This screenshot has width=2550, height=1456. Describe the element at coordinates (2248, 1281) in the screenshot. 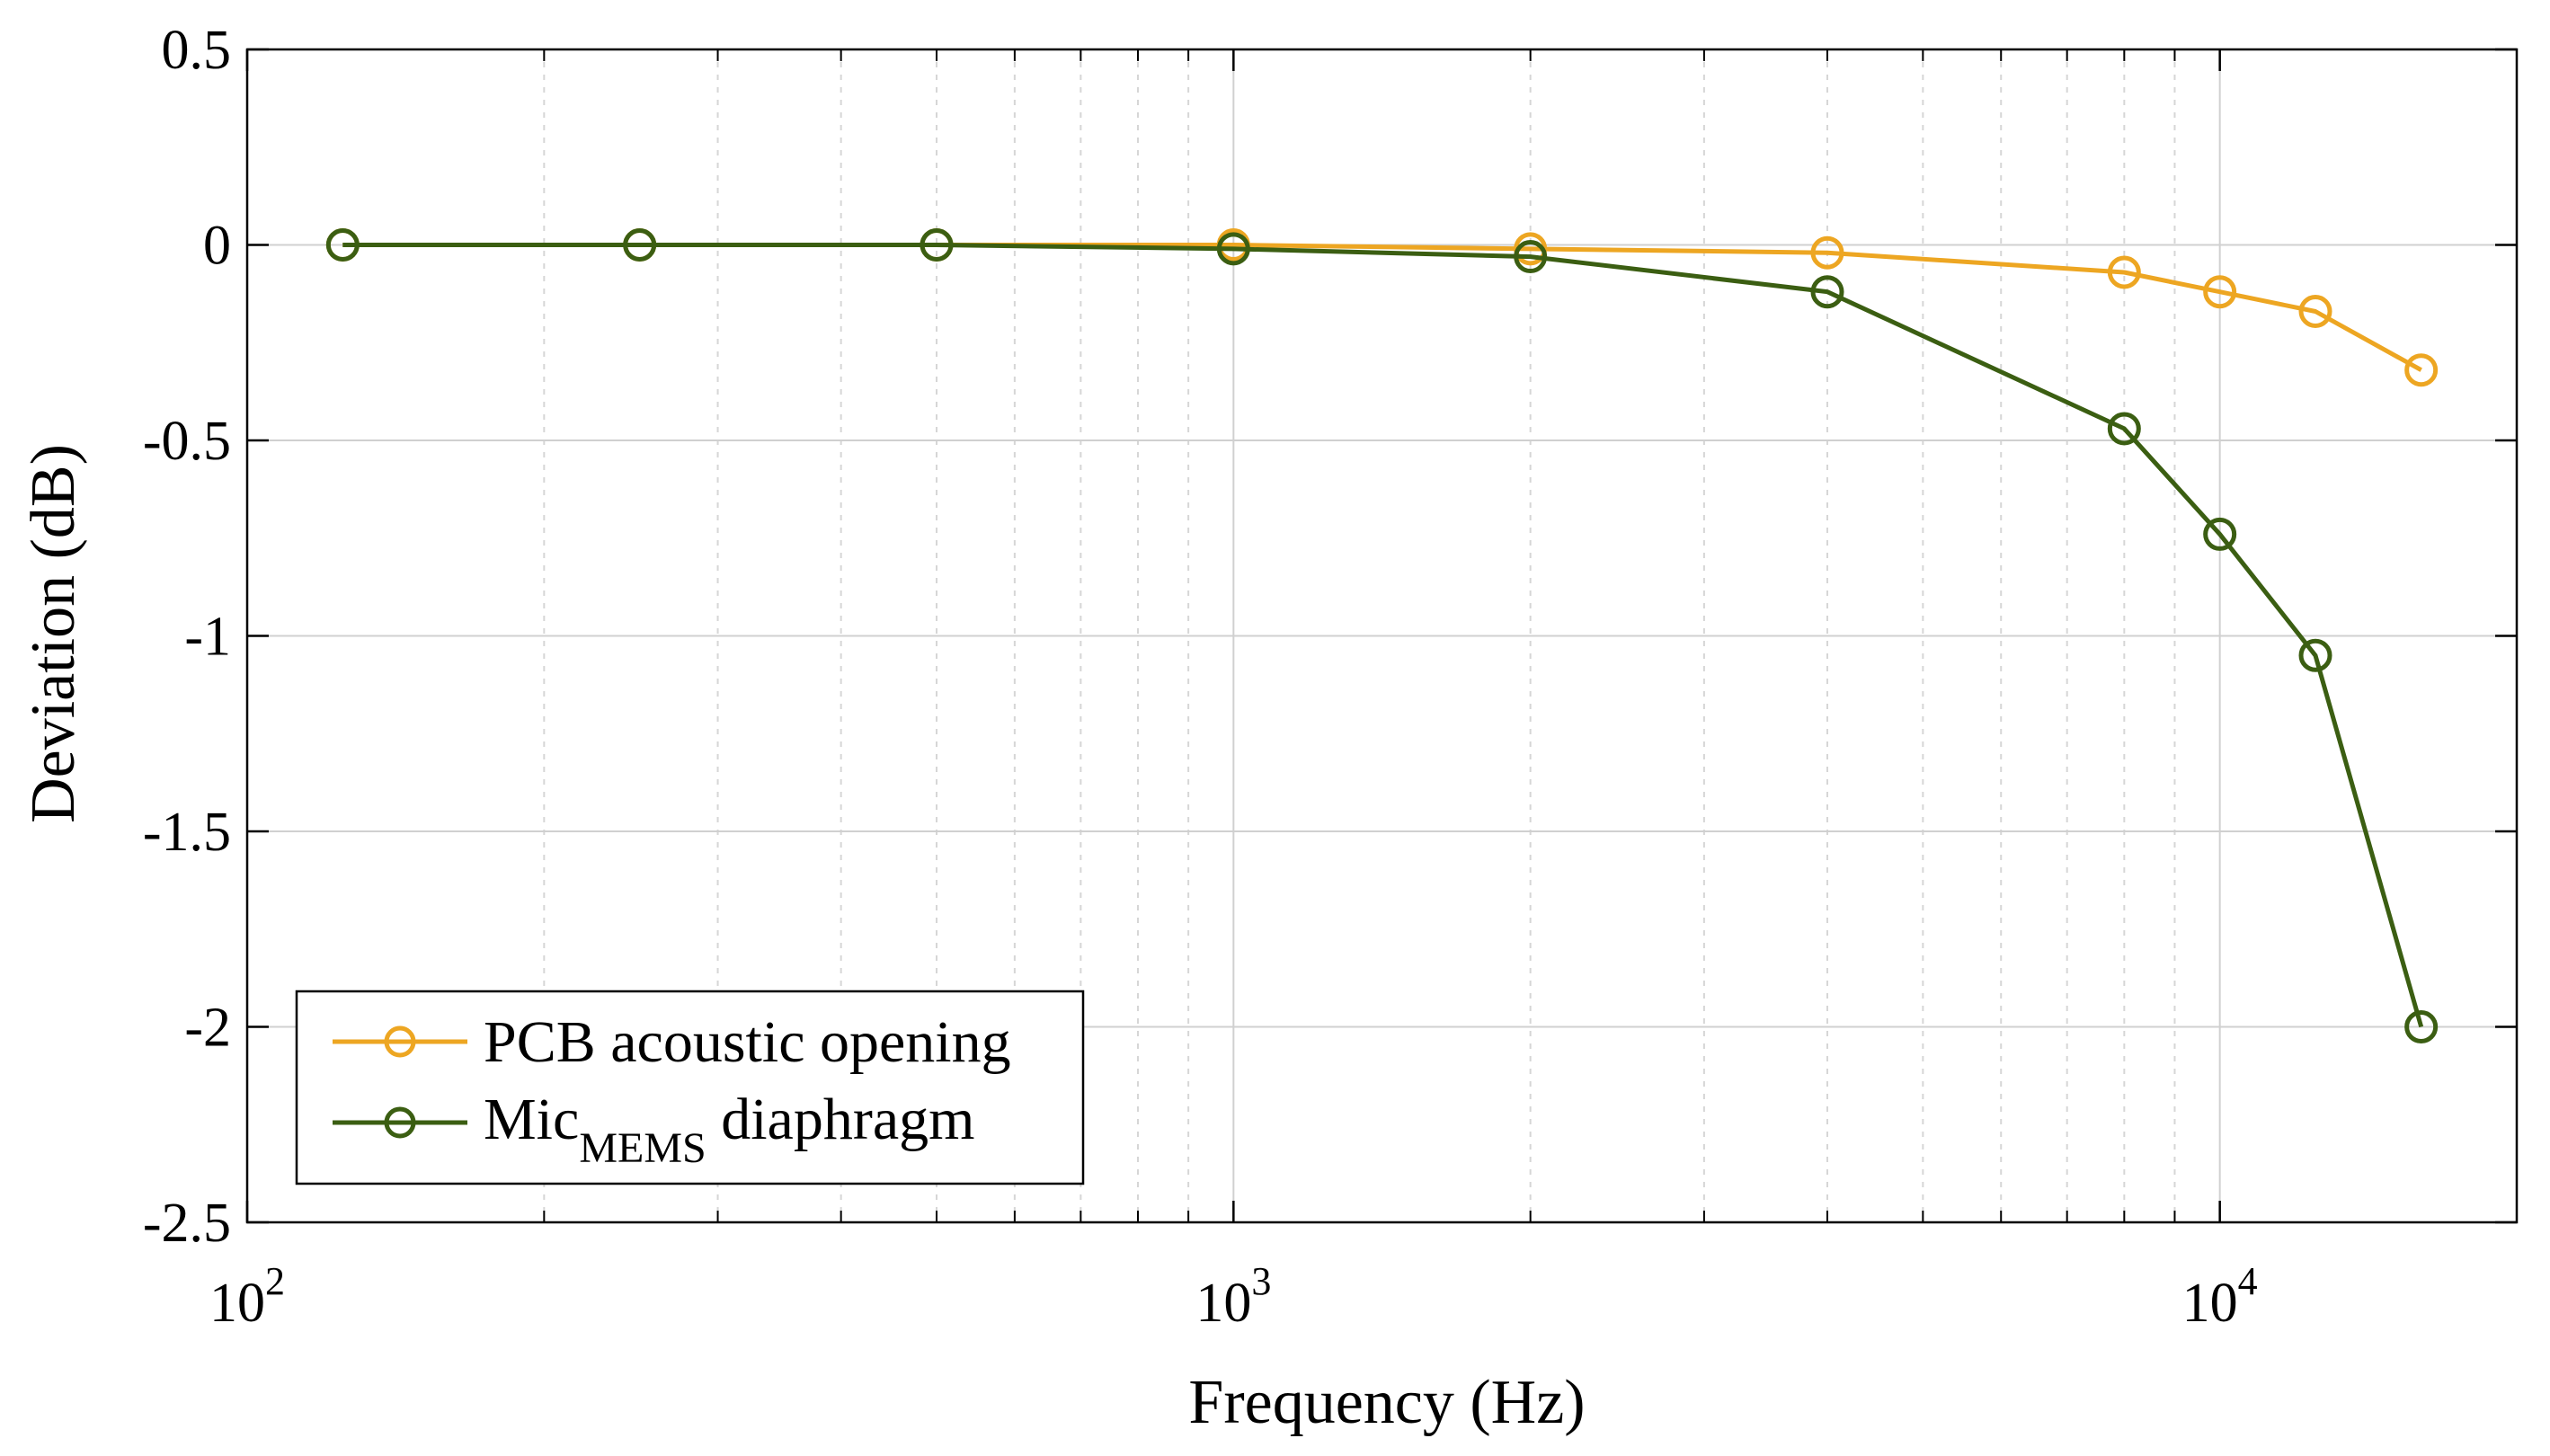

I see `x-tick-label-exponent: 4` at that location.